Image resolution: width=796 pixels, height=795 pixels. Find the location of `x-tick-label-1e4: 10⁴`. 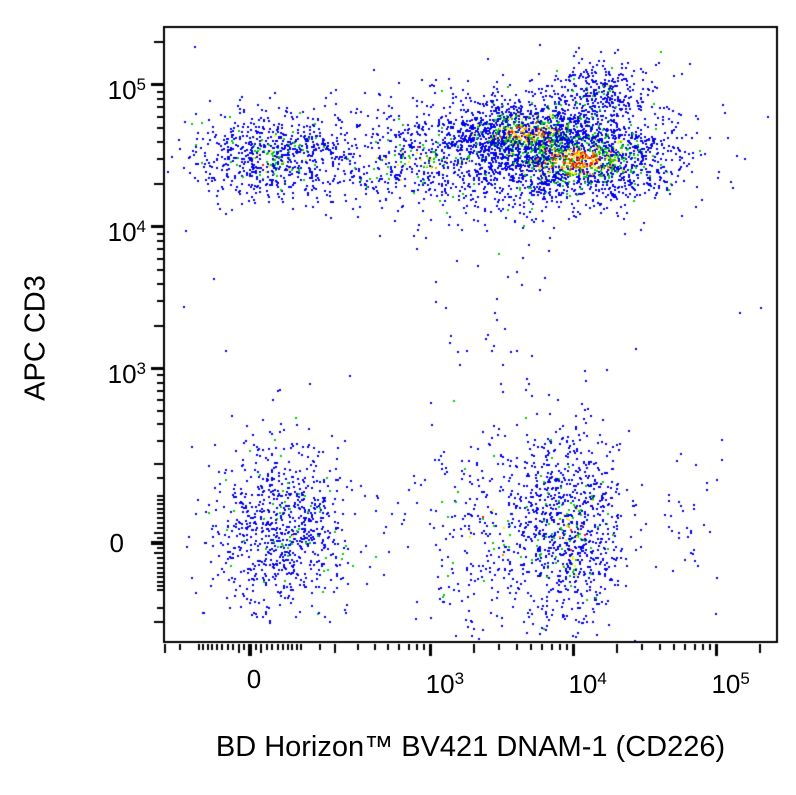

x-tick-label-1e4: 10⁴ is located at coordinates (587, 684).